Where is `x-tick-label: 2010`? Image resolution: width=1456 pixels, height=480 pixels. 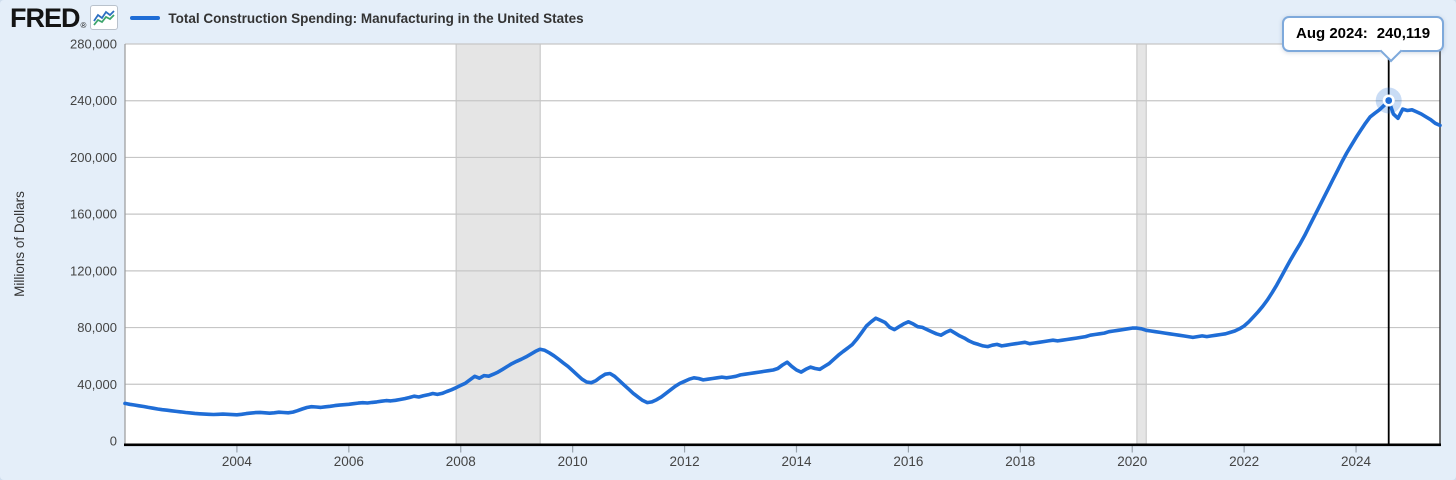 x-tick-label: 2010 is located at coordinates (573, 461).